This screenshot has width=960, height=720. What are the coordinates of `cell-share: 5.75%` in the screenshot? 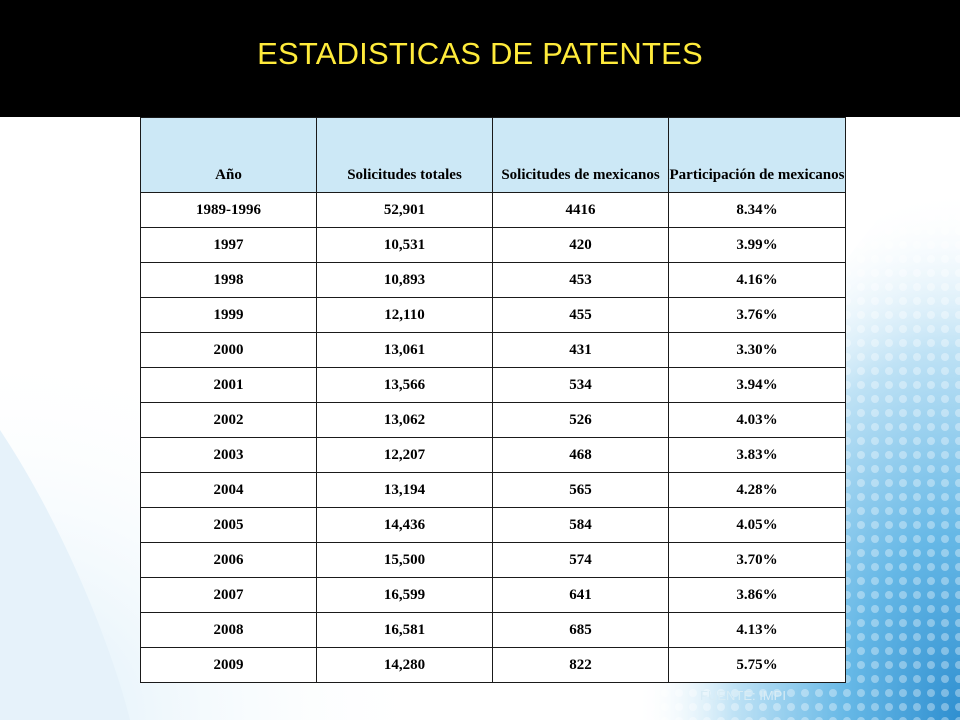 It's located at (757, 665).